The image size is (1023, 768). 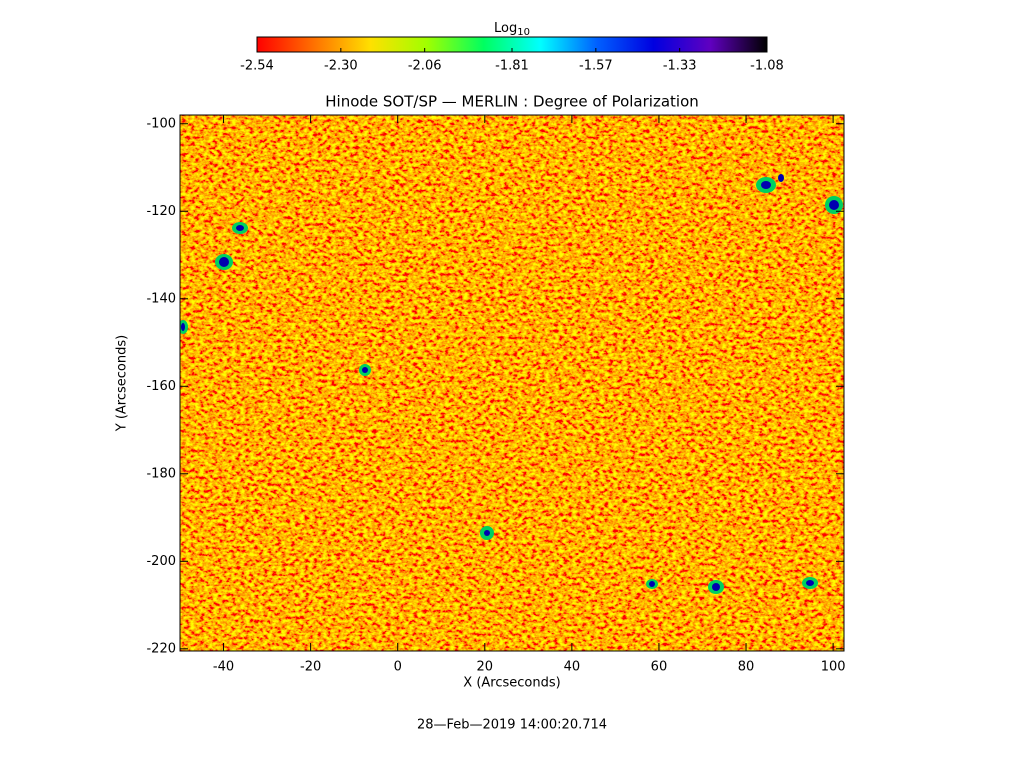 What do you see at coordinates (223, 667) in the screenshot?
I see `x-tick-label: -40` at bounding box center [223, 667].